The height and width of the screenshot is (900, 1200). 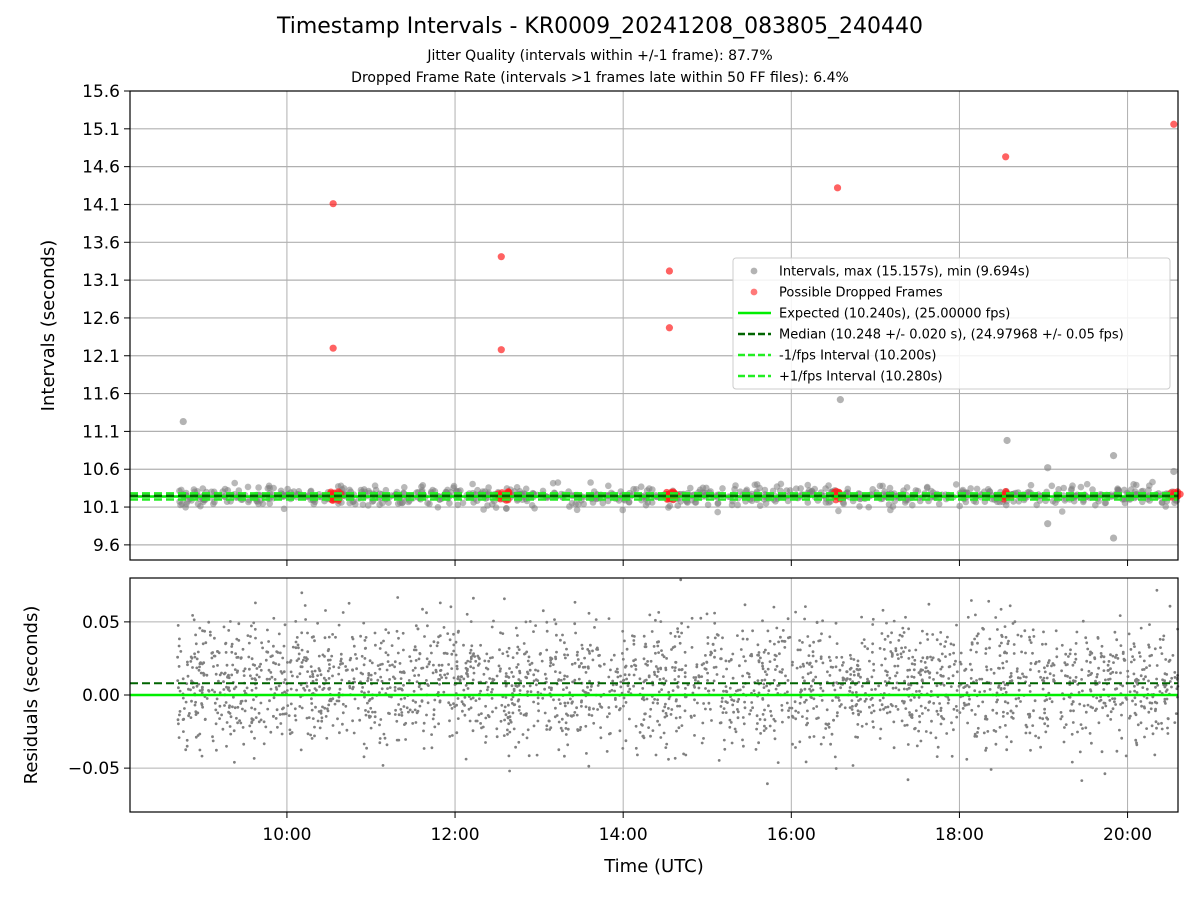 I want to click on bottom-y-tick-label: 0.05, so click(x=101, y=623).